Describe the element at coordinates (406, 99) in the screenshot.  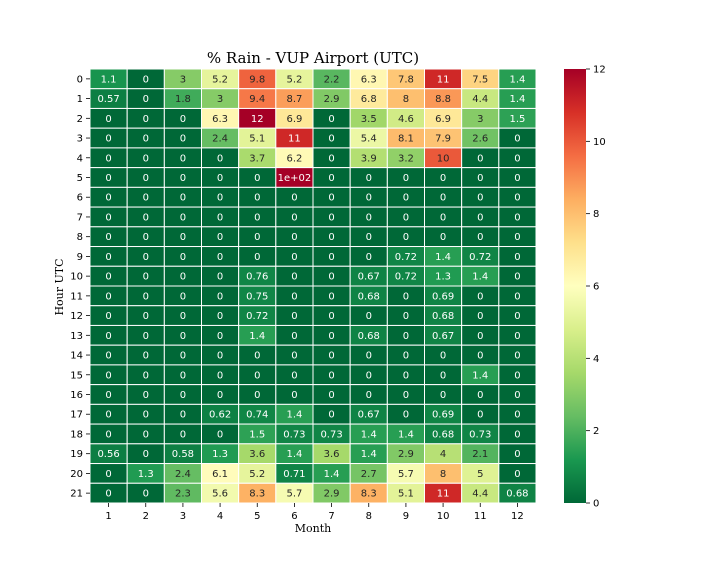
I see `cell-value-label: 8` at that location.